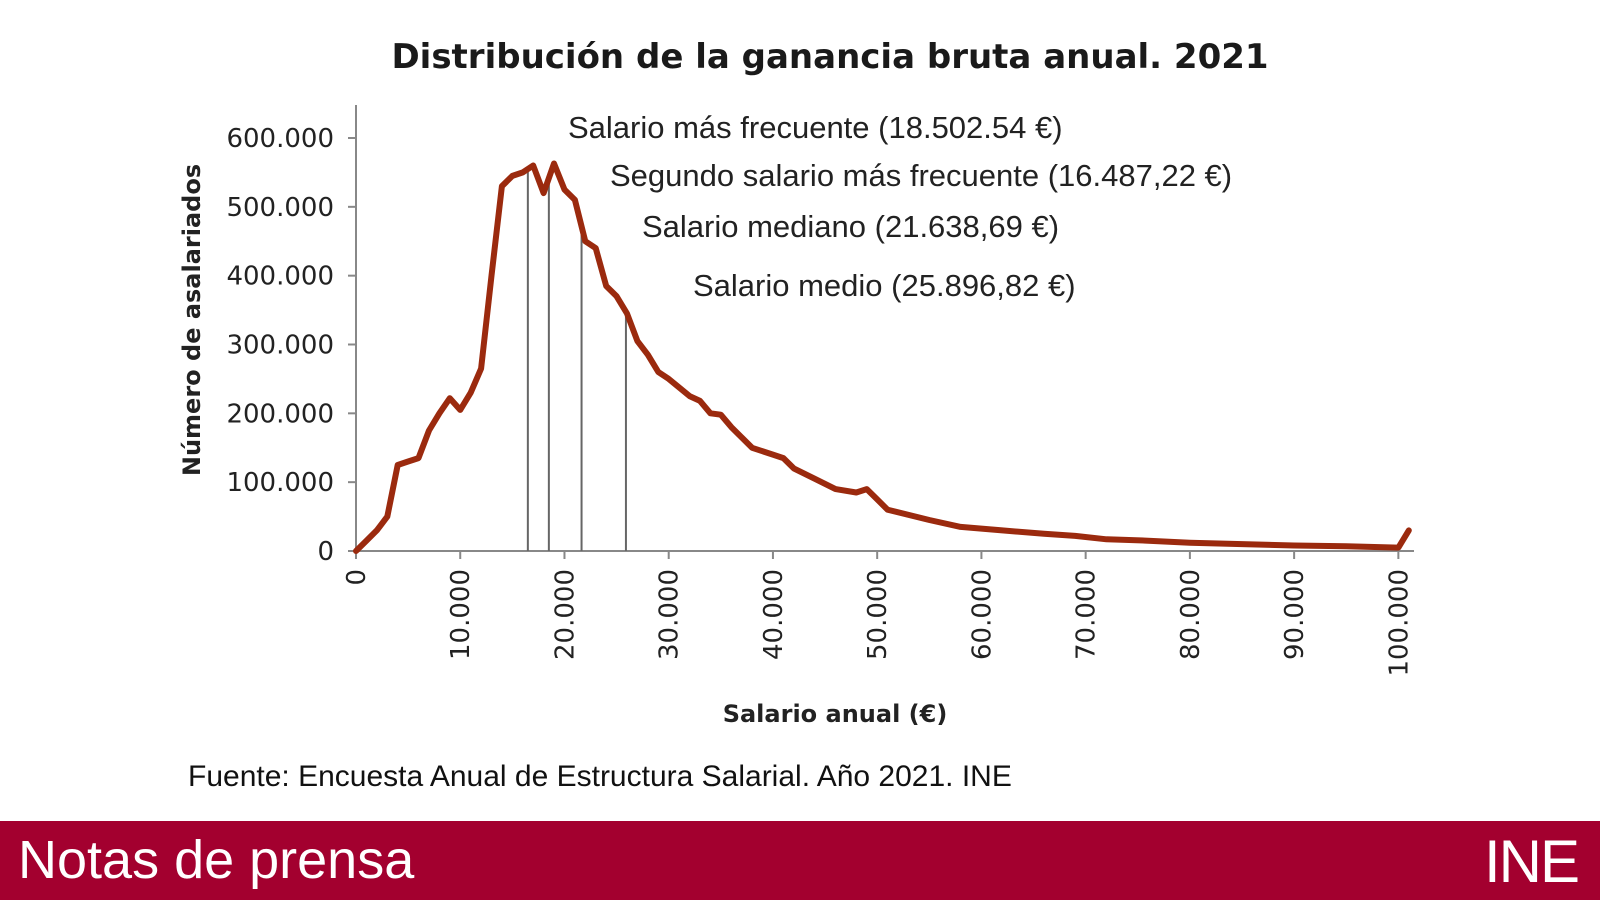 This screenshot has width=1600, height=900. I want to click on x-tick-label: 90.000, so click(1295, 614).